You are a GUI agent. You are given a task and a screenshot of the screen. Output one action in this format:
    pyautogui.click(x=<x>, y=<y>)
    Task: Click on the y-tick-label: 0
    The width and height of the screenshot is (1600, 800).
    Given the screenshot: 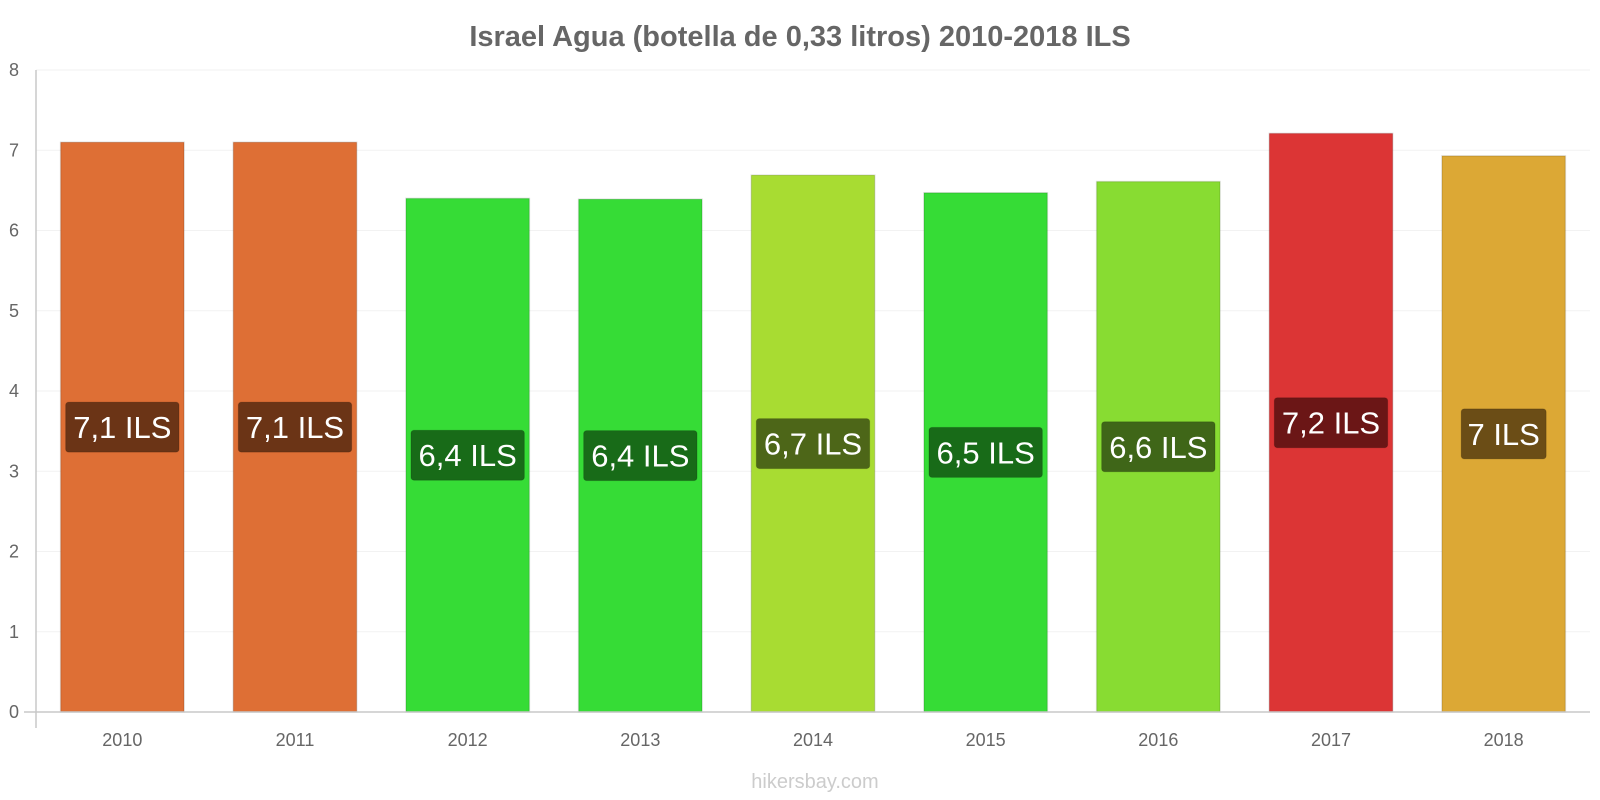 What is the action you would take?
    pyautogui.click(x=14, y=712)
    